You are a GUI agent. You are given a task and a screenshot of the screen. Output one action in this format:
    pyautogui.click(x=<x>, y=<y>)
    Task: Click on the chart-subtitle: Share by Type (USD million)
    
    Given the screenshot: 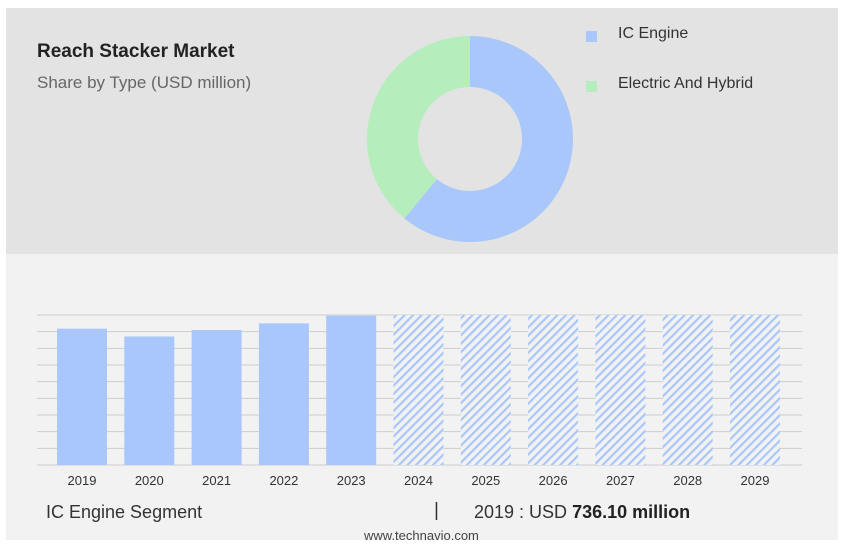 What is the action you would take?
    pyautogui.click(x=144, y=82)
    